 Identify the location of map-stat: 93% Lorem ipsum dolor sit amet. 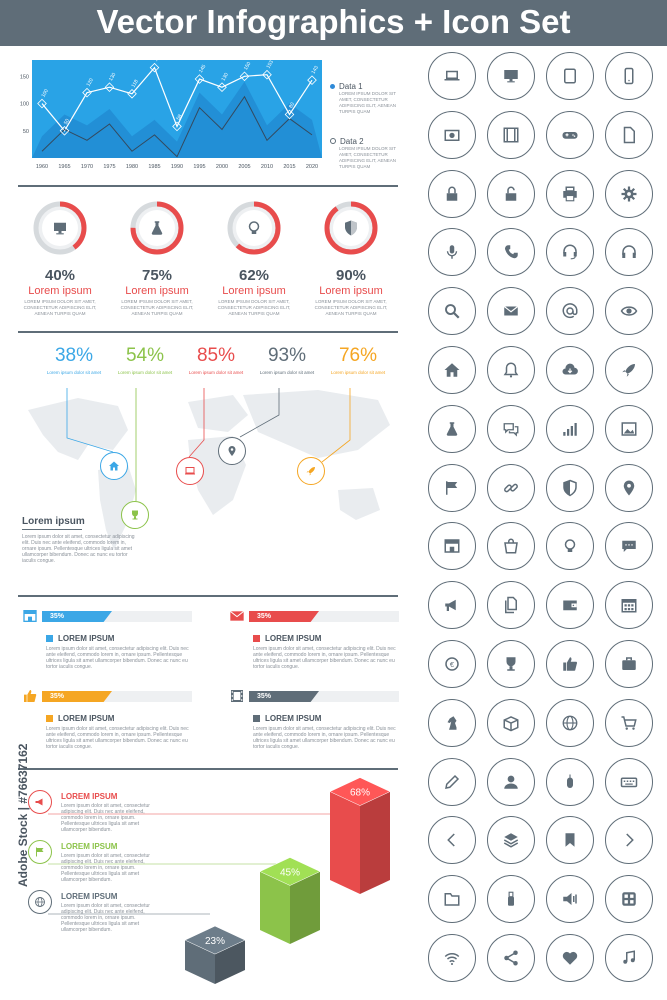
(287, 360).